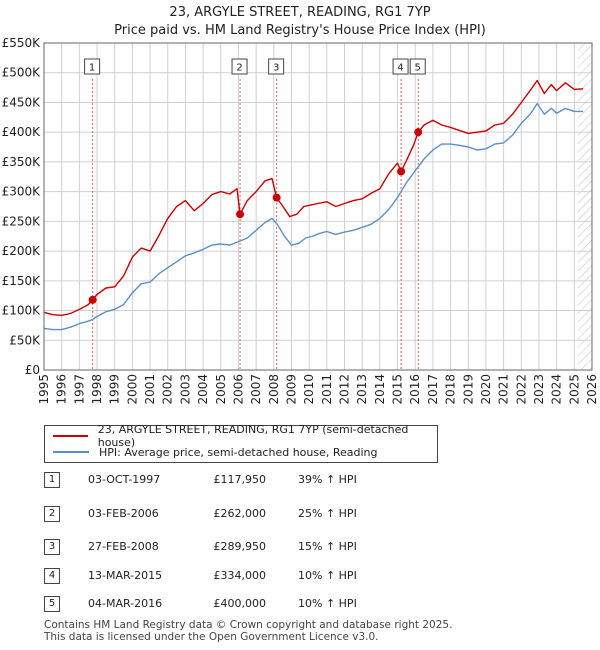  I want to click on x-tick-label: 2017, so click(433, 389).